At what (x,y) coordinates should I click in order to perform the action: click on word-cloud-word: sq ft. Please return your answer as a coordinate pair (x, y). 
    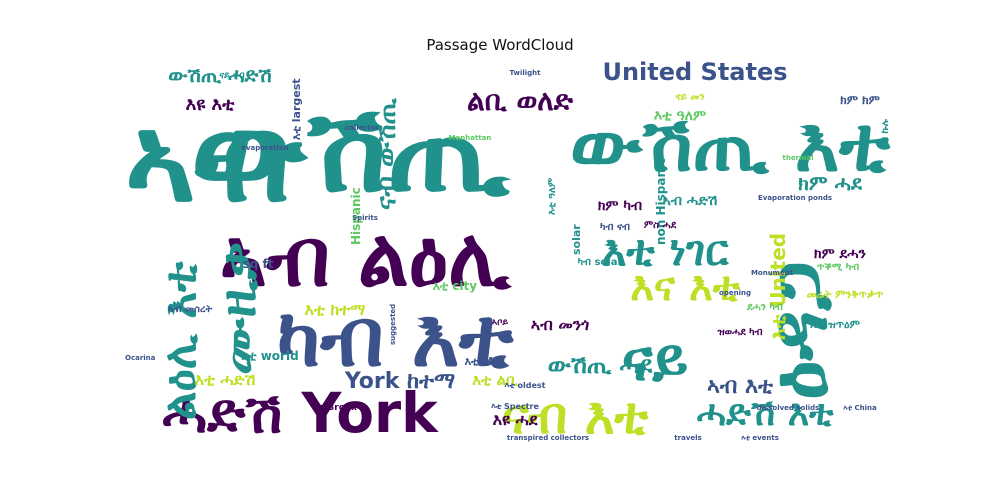
    Looking at the image, I should click on (258, 264).